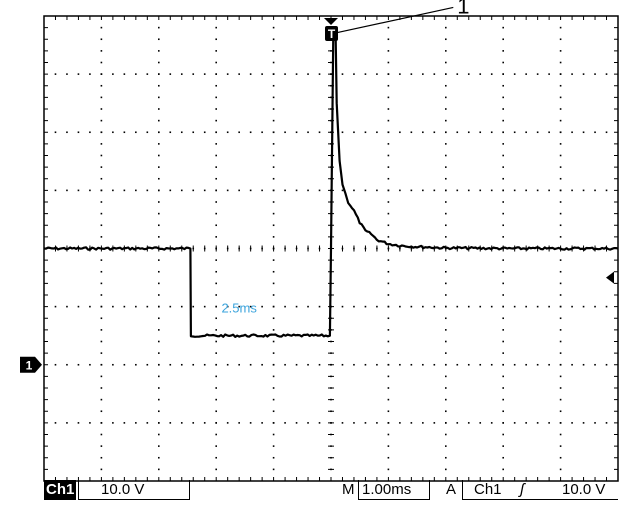  I want to click on channel-scale: 10.0 V, so click(134, 490).